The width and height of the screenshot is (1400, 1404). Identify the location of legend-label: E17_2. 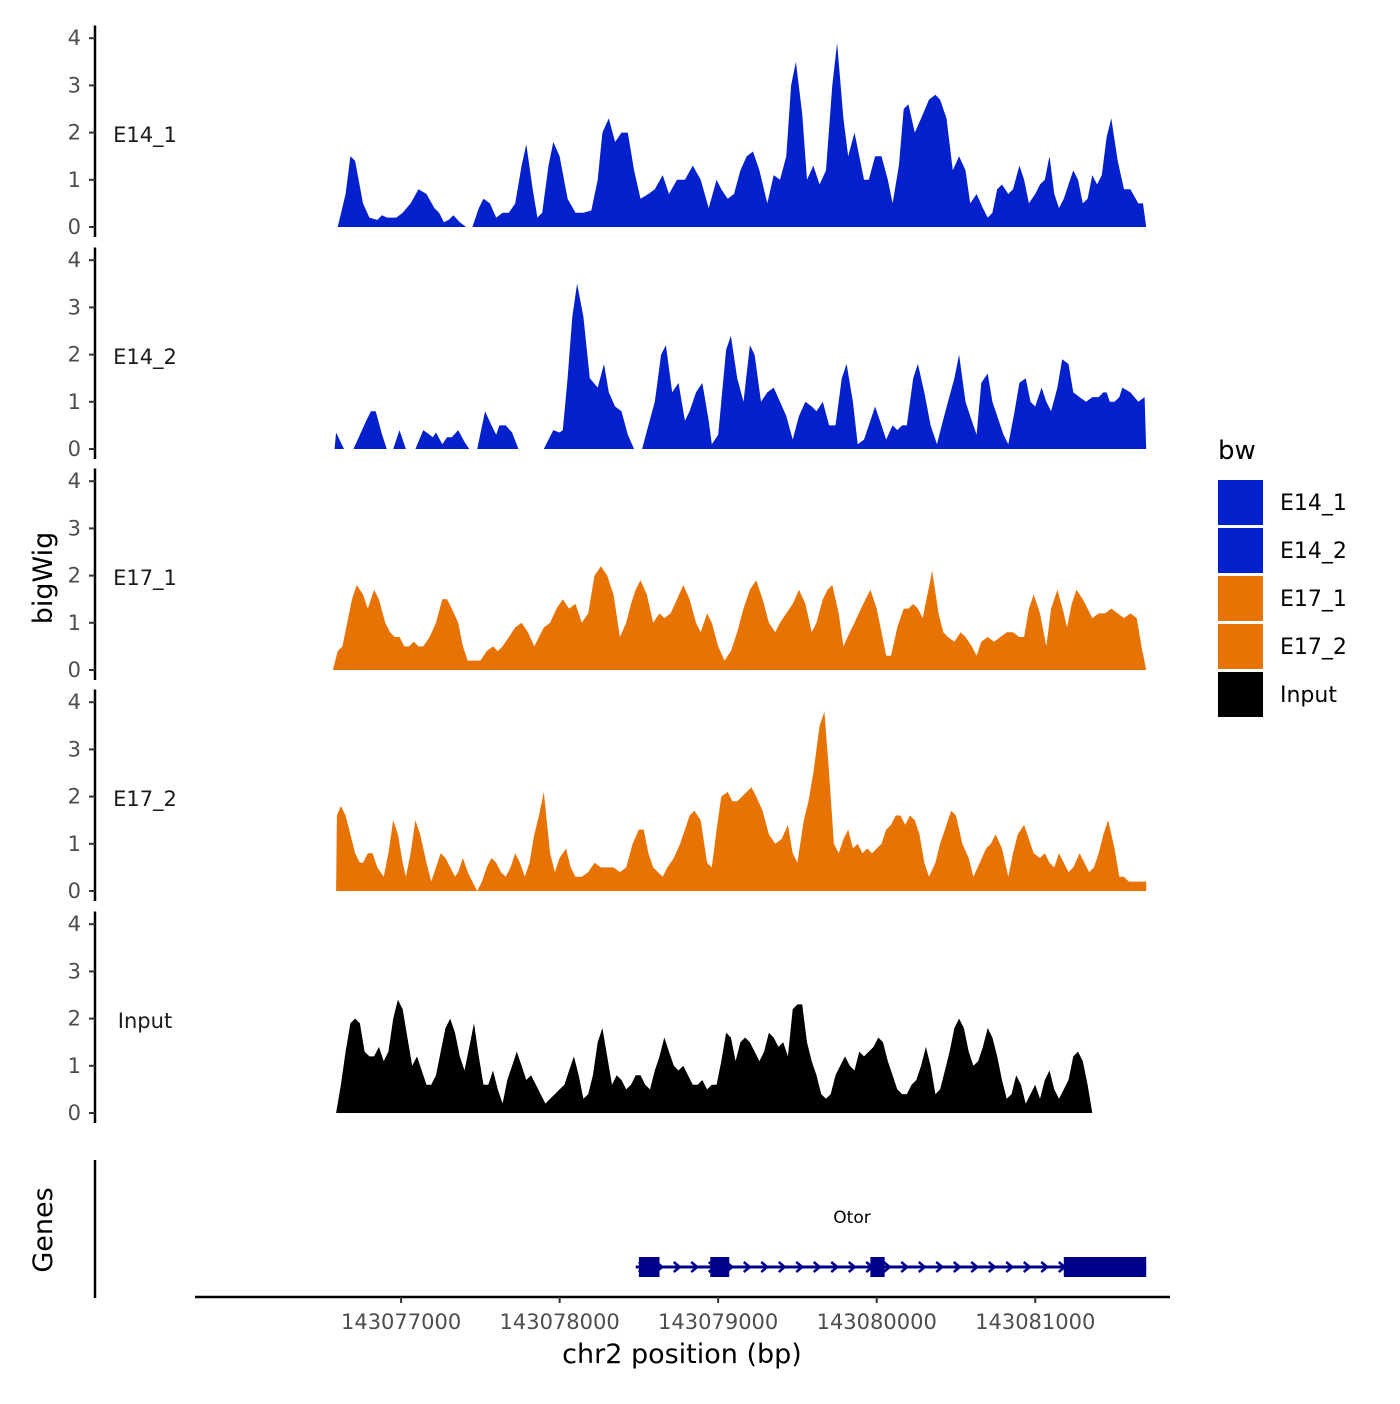
(1313, 647).